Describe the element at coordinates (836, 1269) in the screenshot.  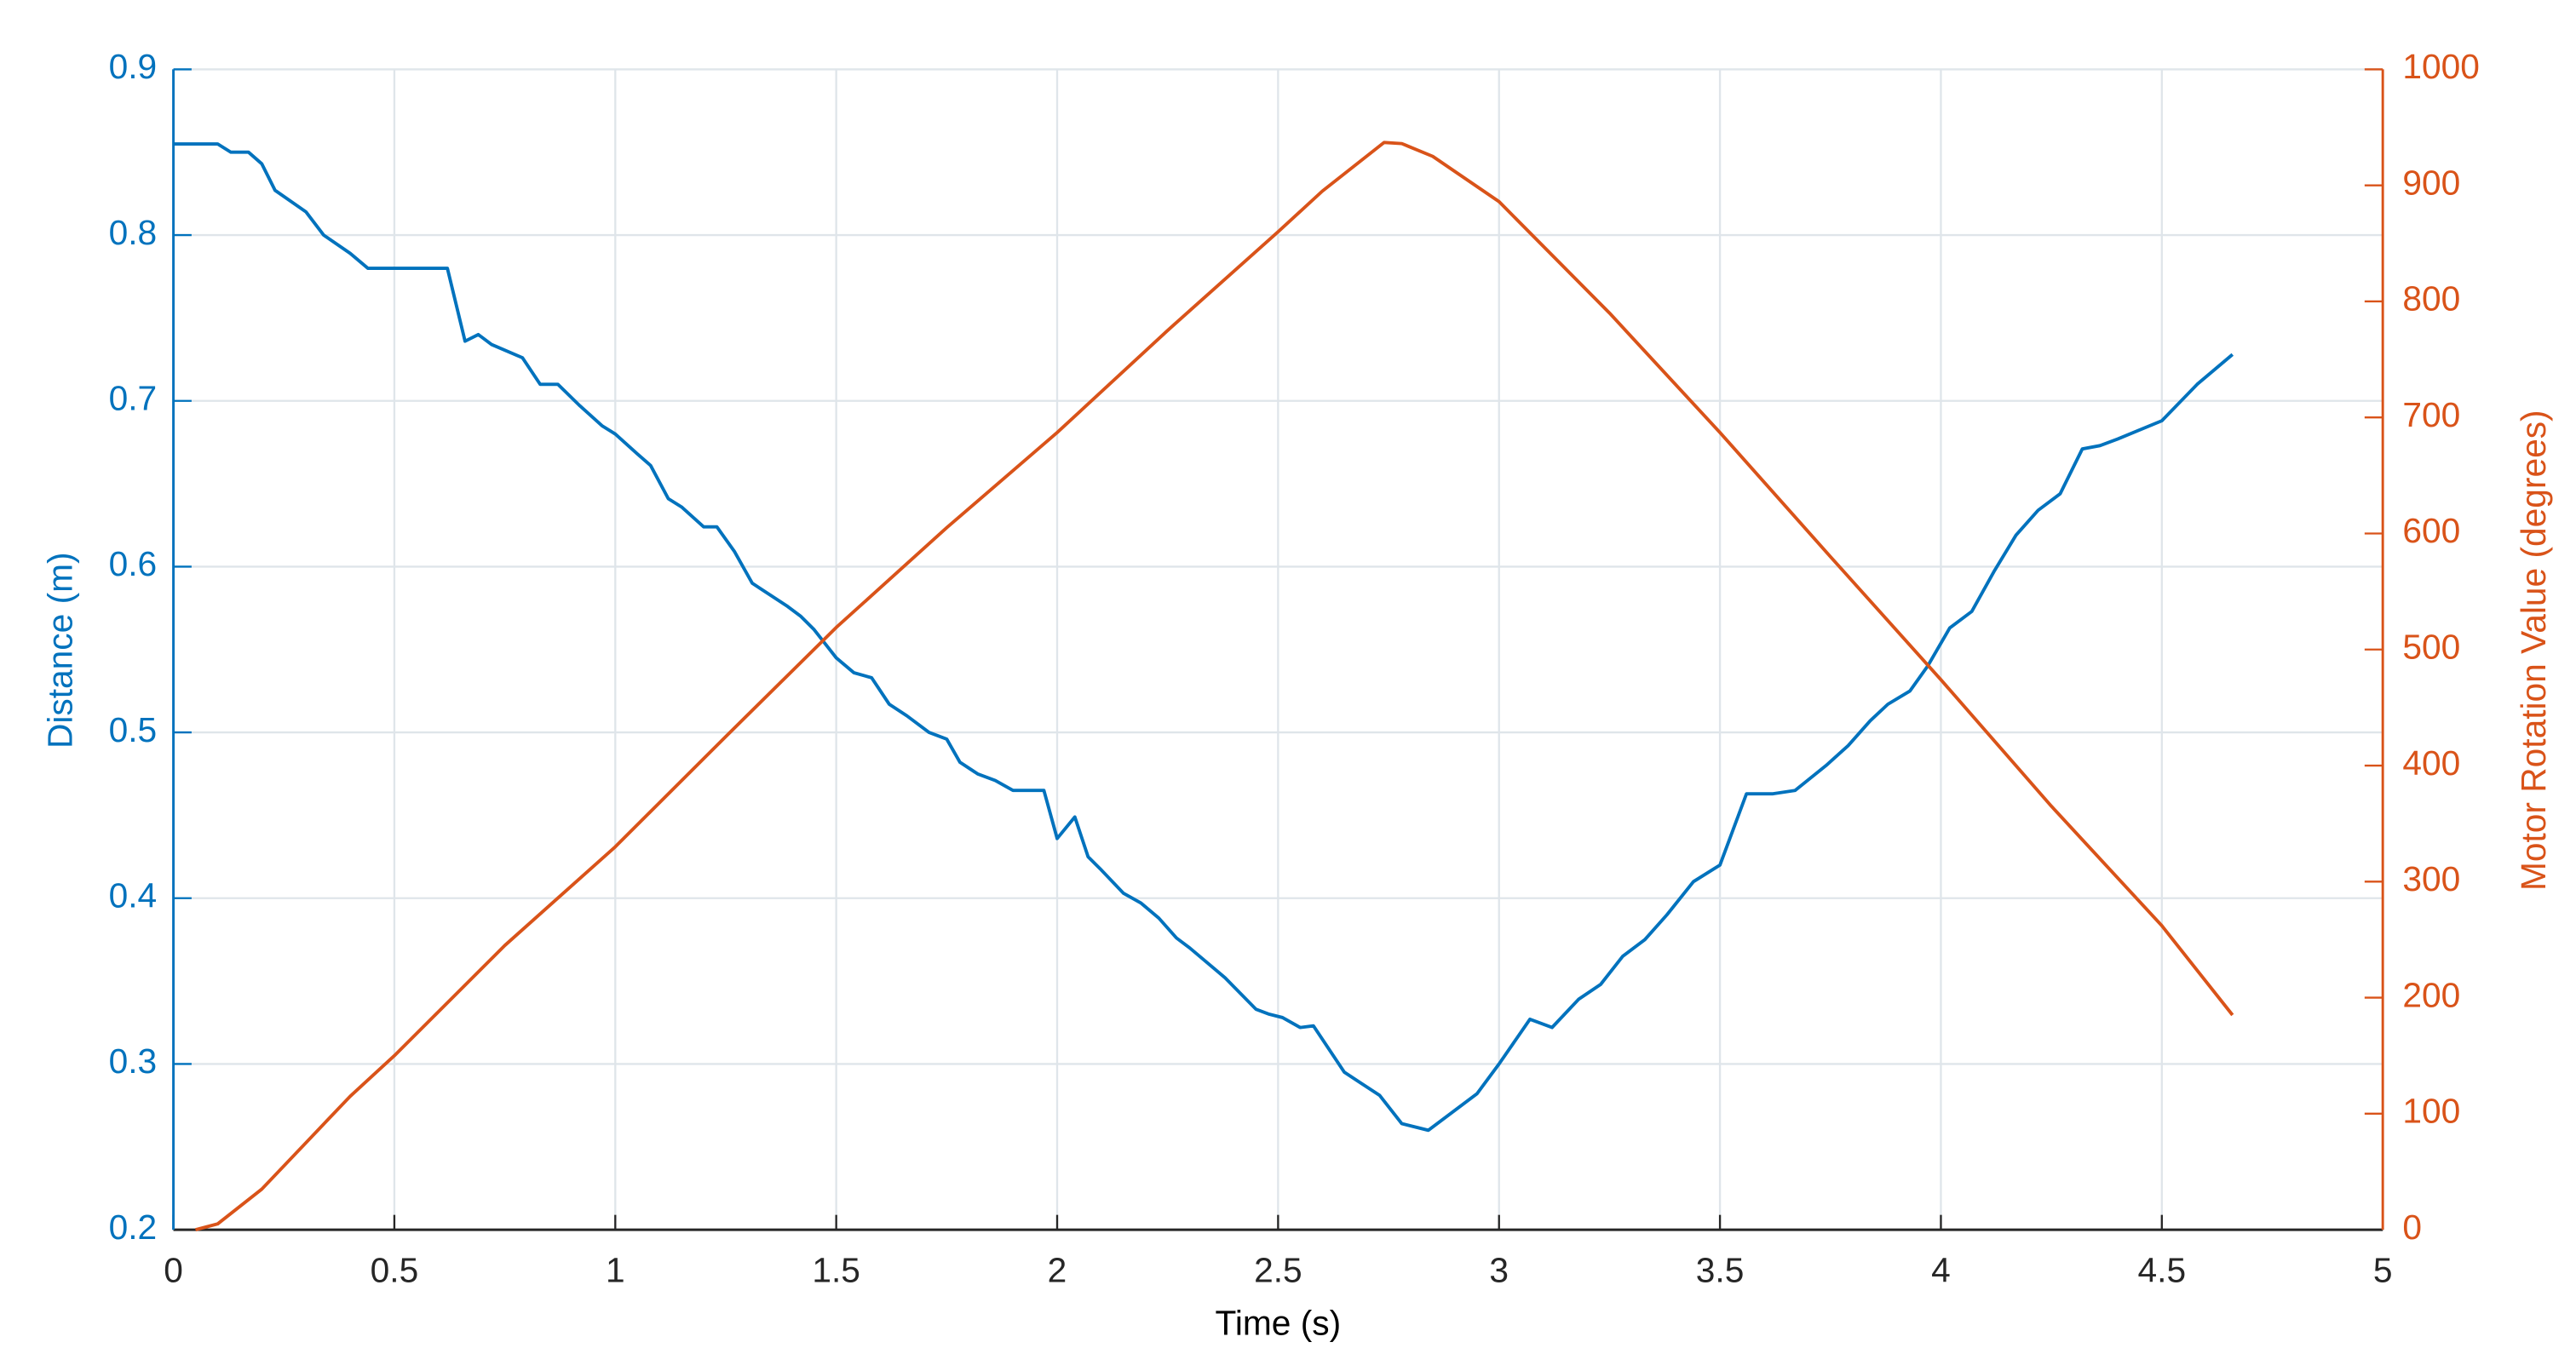
I see `x-tick-label: 1.5` at that location.